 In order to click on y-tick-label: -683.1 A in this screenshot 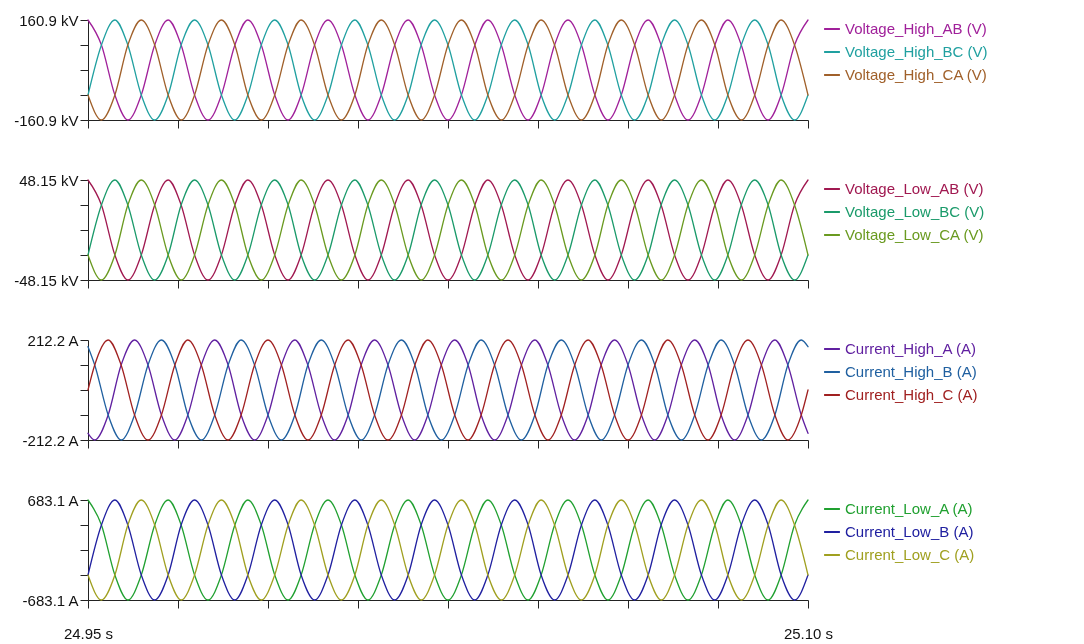, I will do `click(50, 600)`.